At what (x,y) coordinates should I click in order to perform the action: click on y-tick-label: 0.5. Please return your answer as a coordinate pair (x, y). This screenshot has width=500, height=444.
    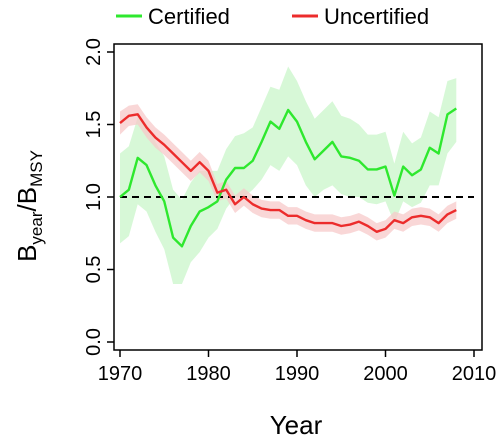
    Looking at the image, I should click on (94, 270).